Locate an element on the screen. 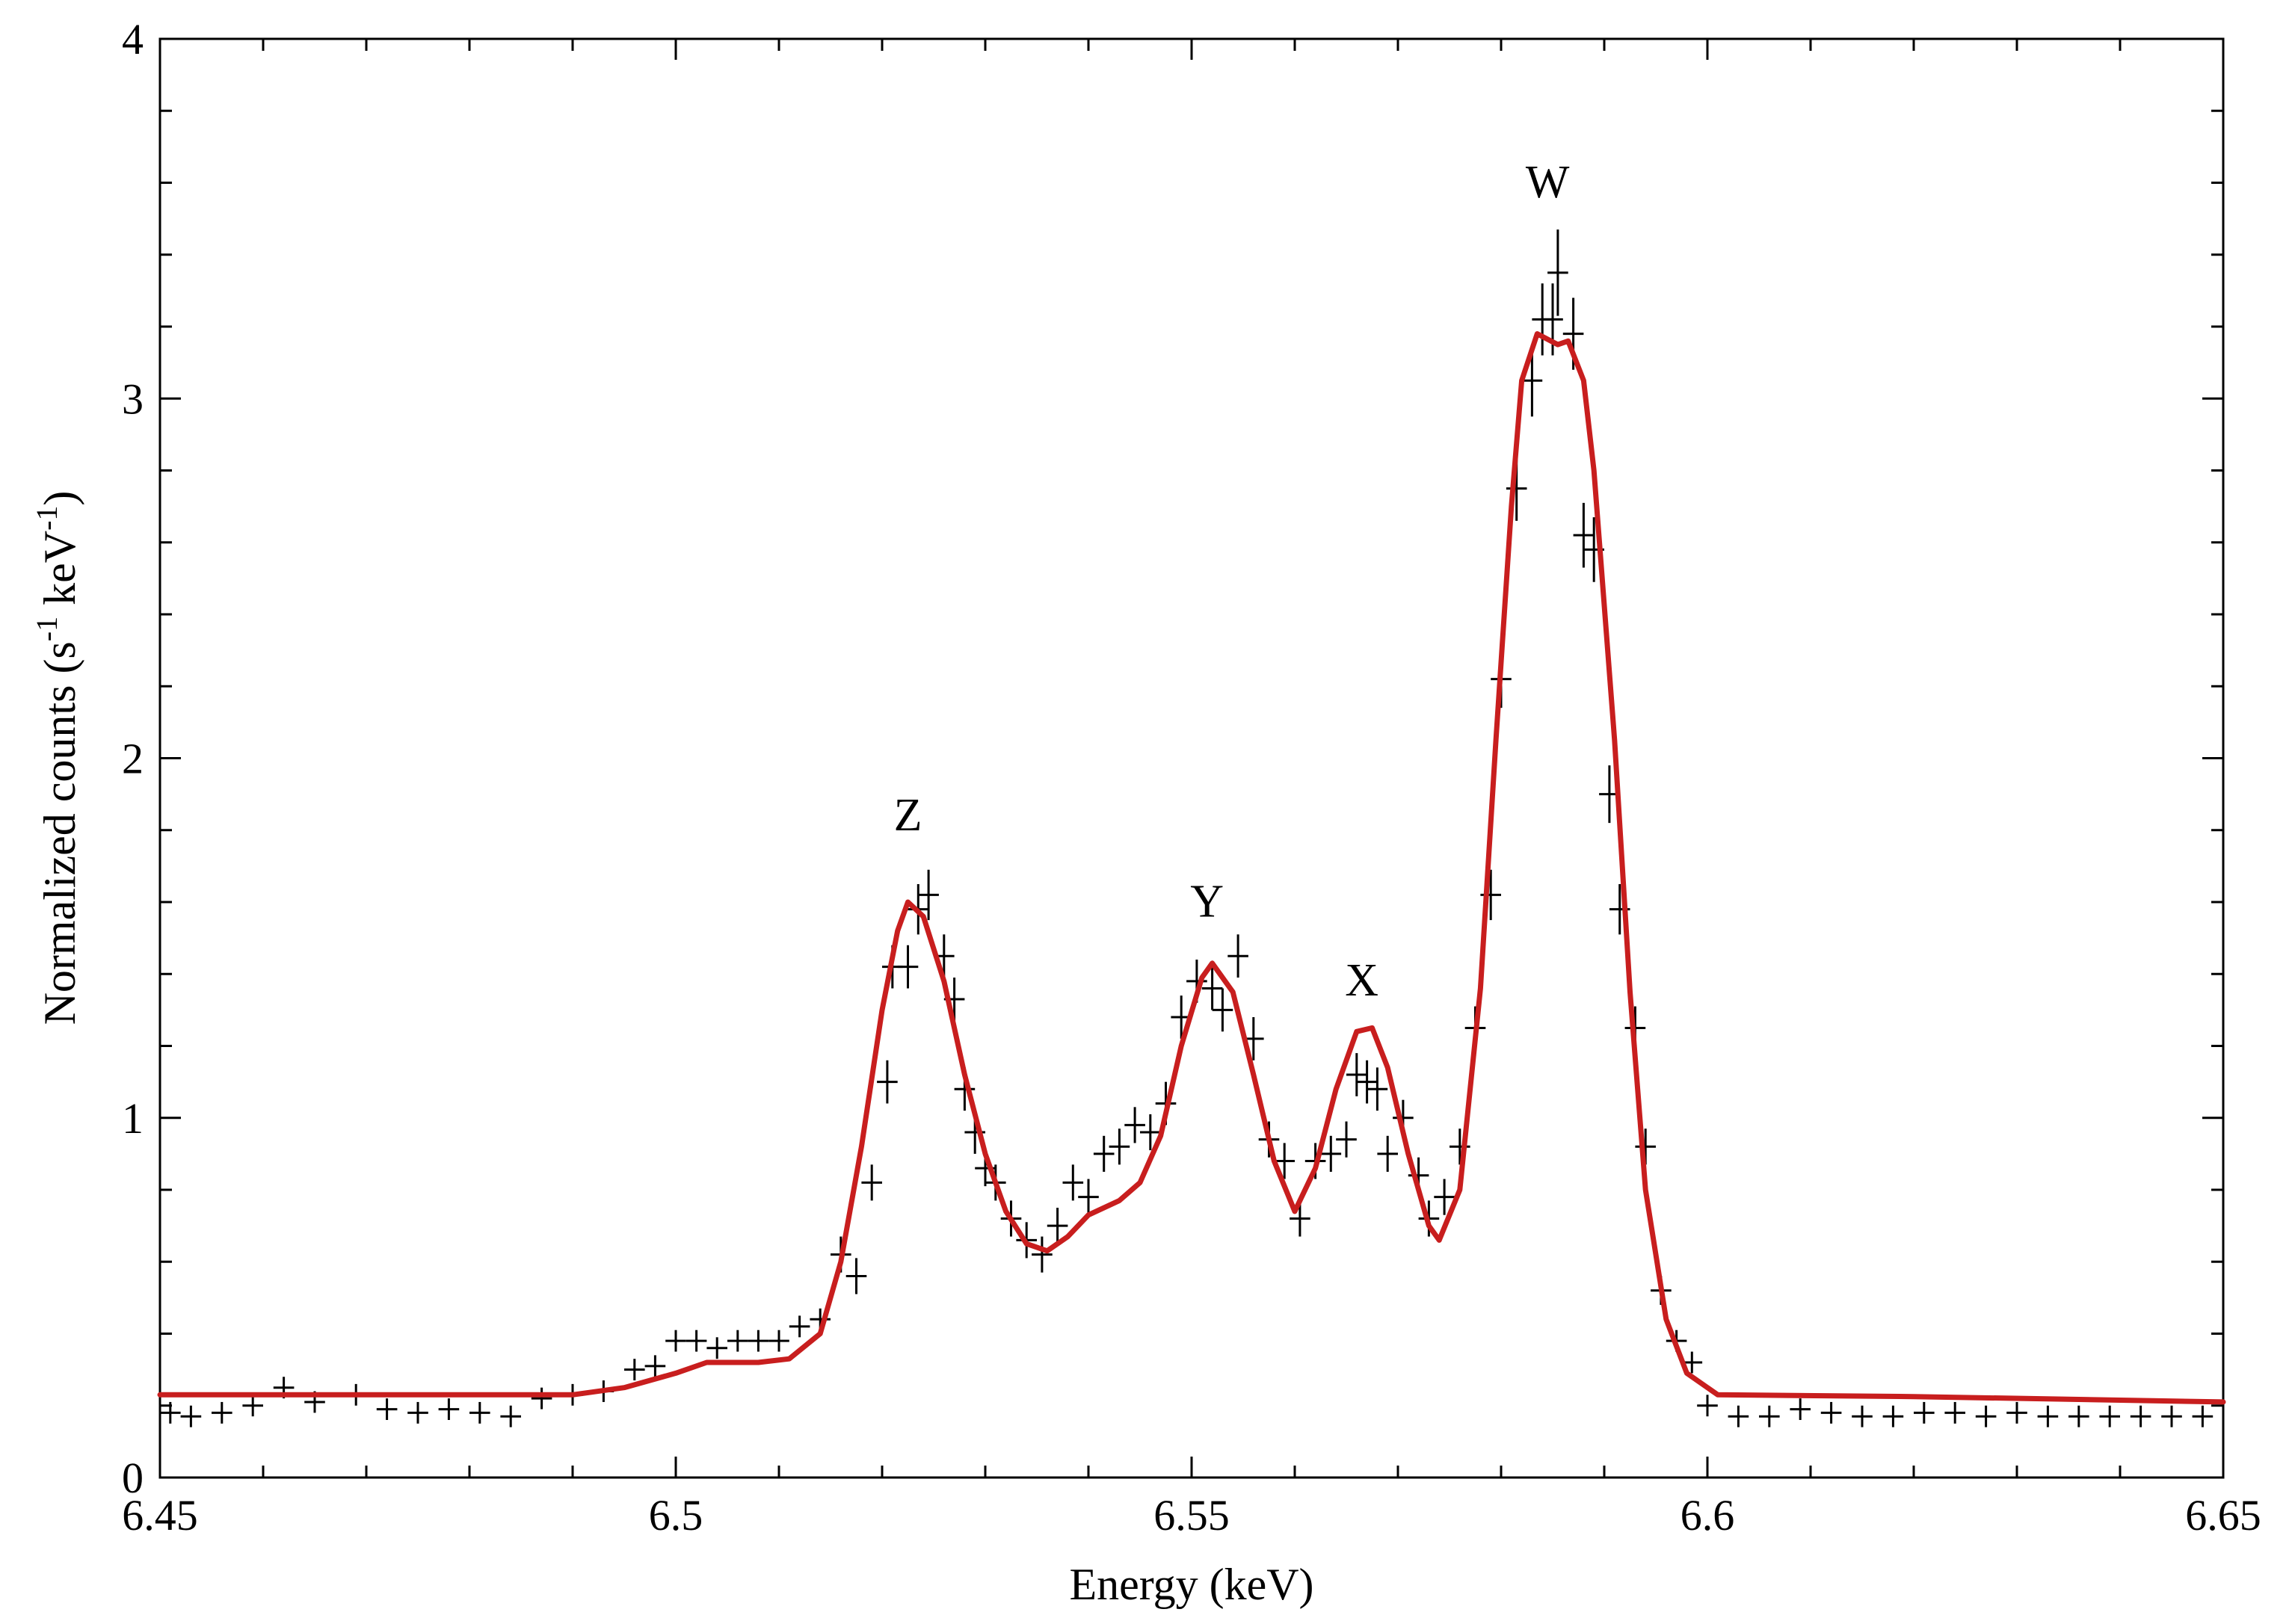 This screenshot has width=2292, height=1624. line-label-w: W is located at coordinates (1548, 182).